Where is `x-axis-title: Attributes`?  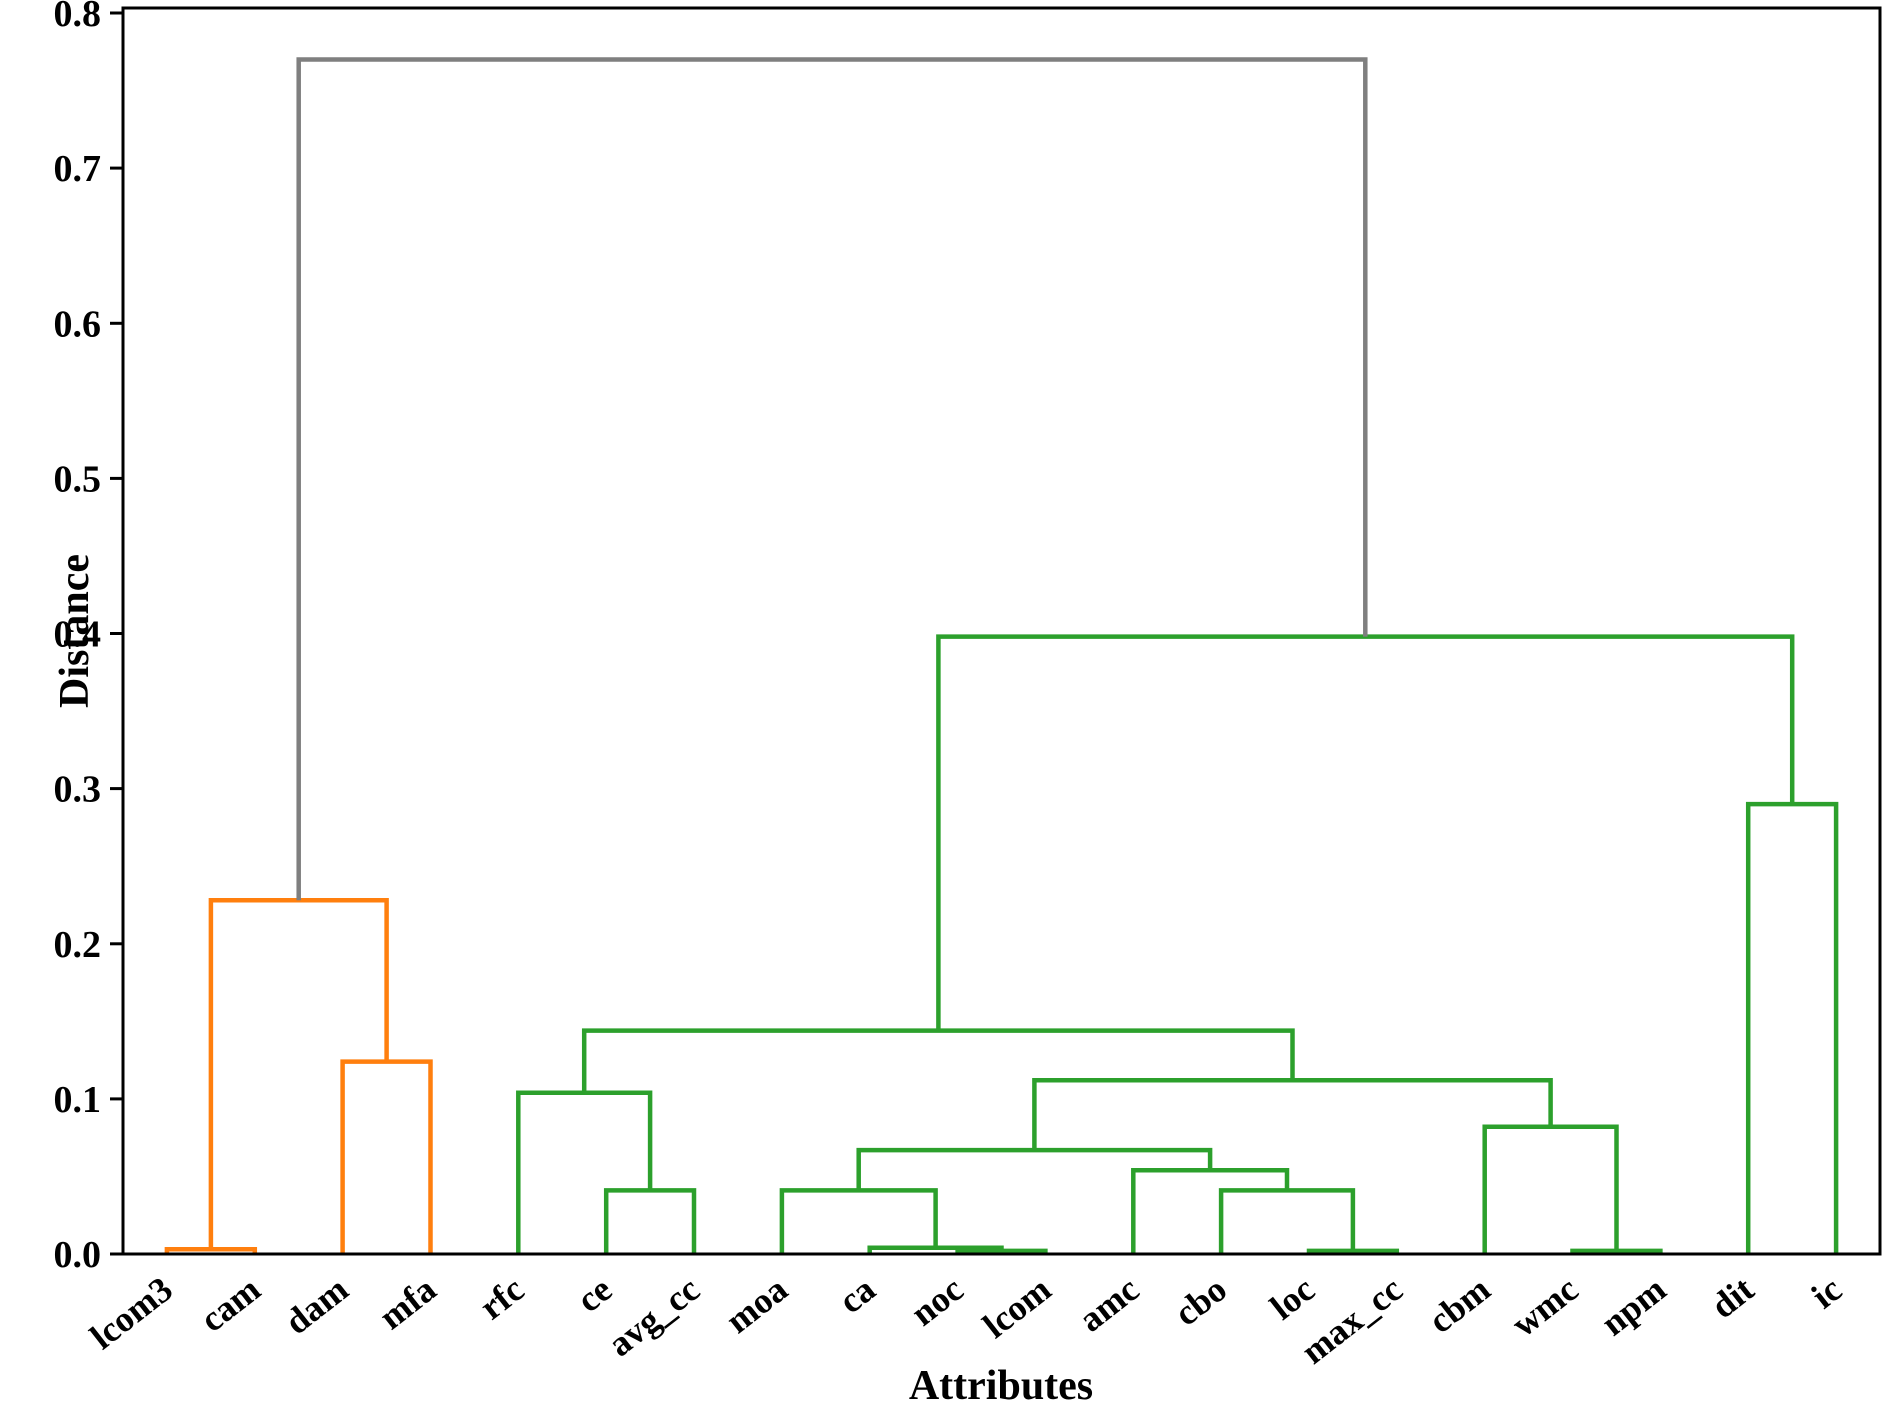 x-axis-title: Attributes is located at coordinates (1001, 1386).